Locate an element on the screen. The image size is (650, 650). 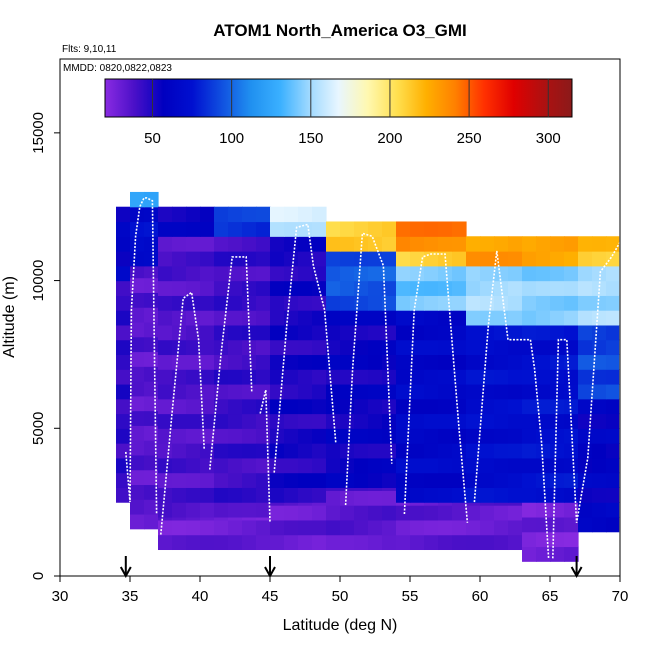
colorbar-ticks: 50 100 150 200 250 300 is located at coordinates (352, 113).